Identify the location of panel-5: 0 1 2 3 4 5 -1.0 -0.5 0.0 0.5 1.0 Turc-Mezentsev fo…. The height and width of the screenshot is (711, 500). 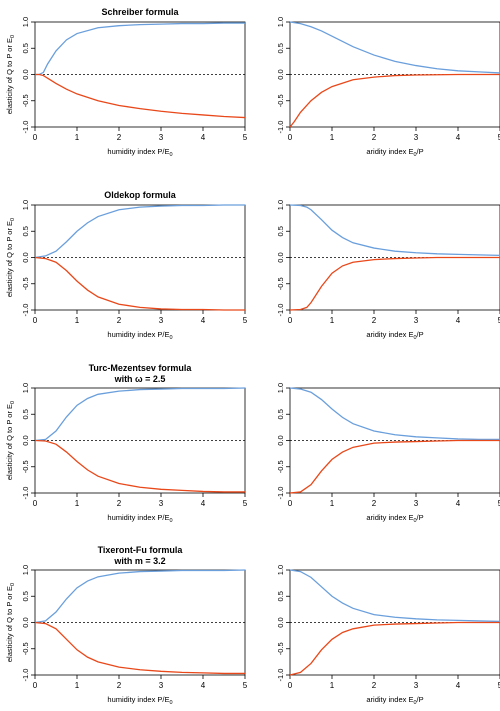
(126, 443).